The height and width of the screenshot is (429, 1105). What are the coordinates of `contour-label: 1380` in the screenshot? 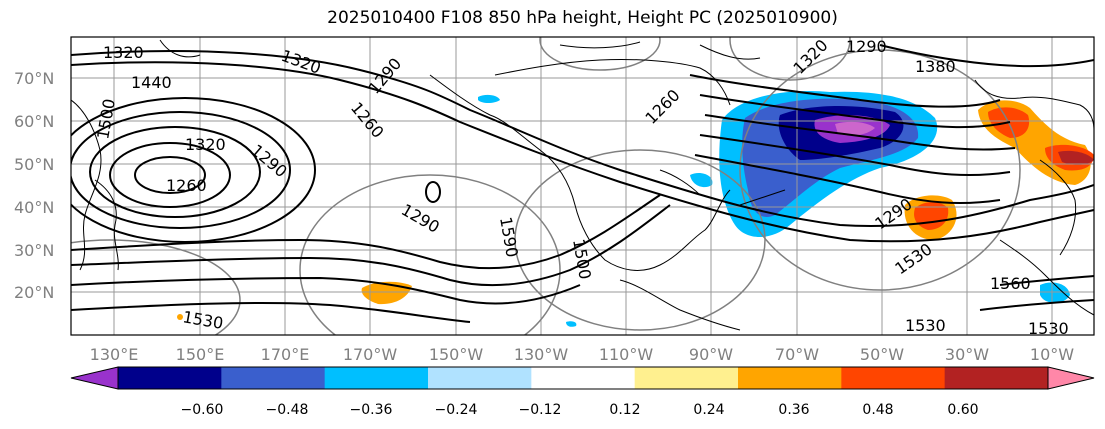 It's located at (935, 66).